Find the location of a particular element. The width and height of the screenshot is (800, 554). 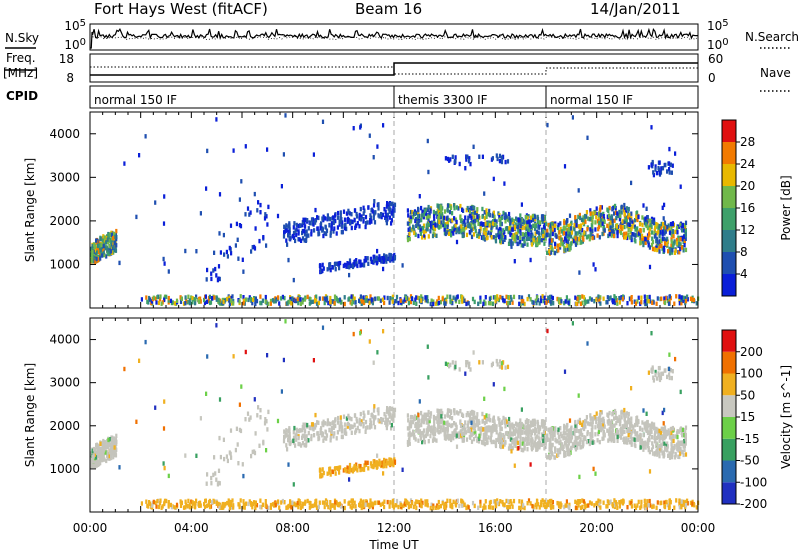

y-tick-label: 4000 is located at coordinates (64, 134).